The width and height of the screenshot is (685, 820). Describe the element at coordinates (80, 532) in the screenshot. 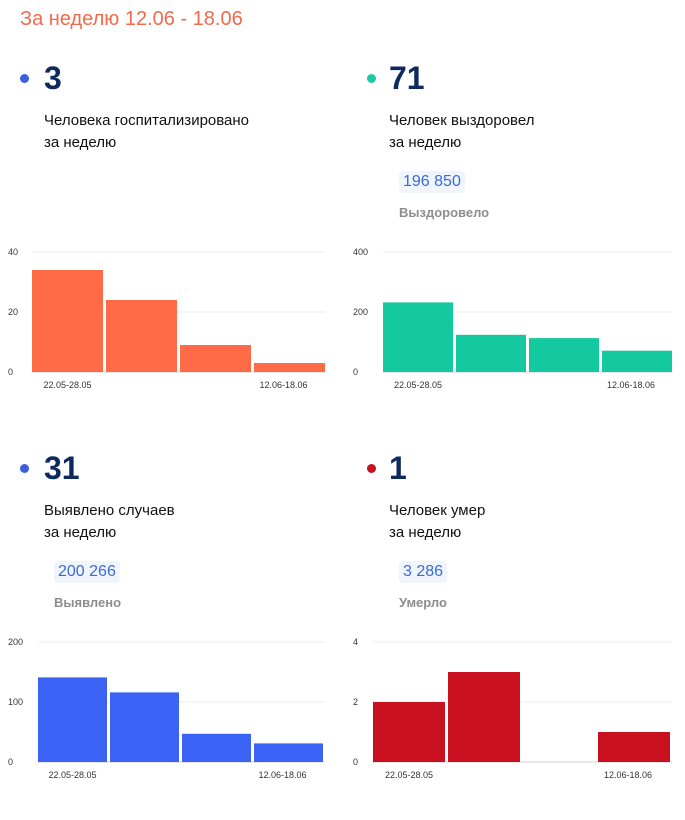

I see `detected-line2: за неделю` at that location.